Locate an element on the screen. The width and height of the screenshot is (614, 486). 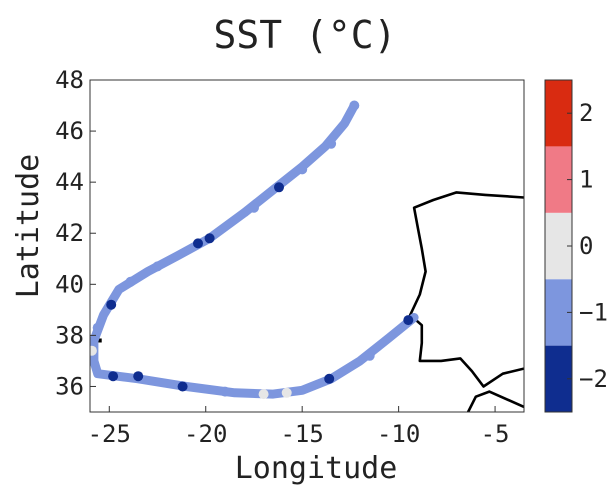
x-axis-label: Longitude is located at coordinates (316, 468).